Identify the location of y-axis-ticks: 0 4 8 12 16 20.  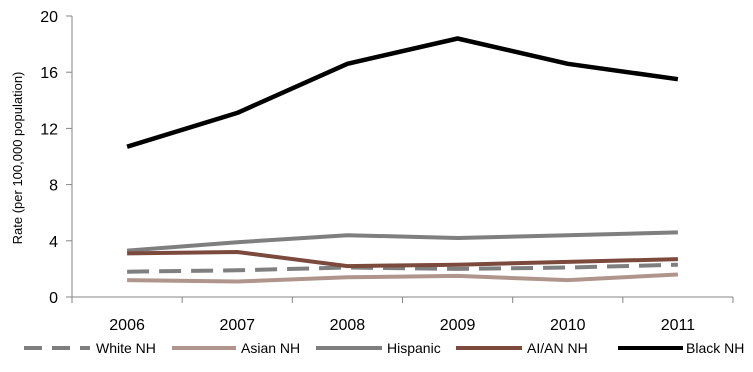
(56, 158).